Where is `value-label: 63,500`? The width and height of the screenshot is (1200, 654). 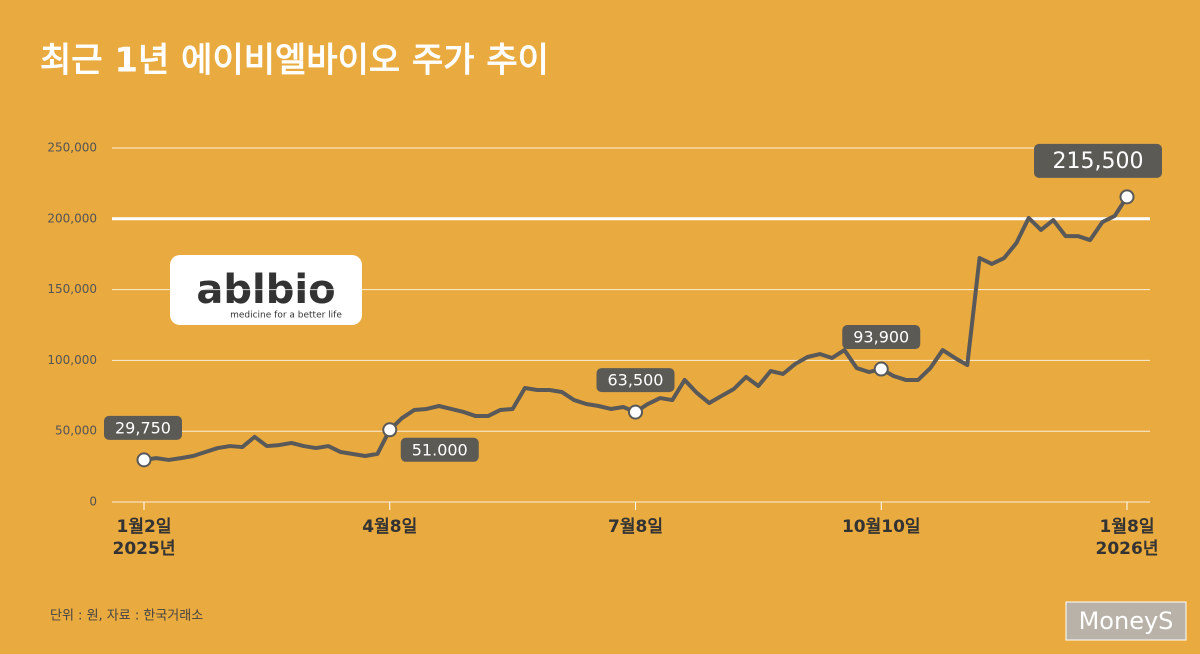
value-label: 63,500 is located at coordinates (636, 380).